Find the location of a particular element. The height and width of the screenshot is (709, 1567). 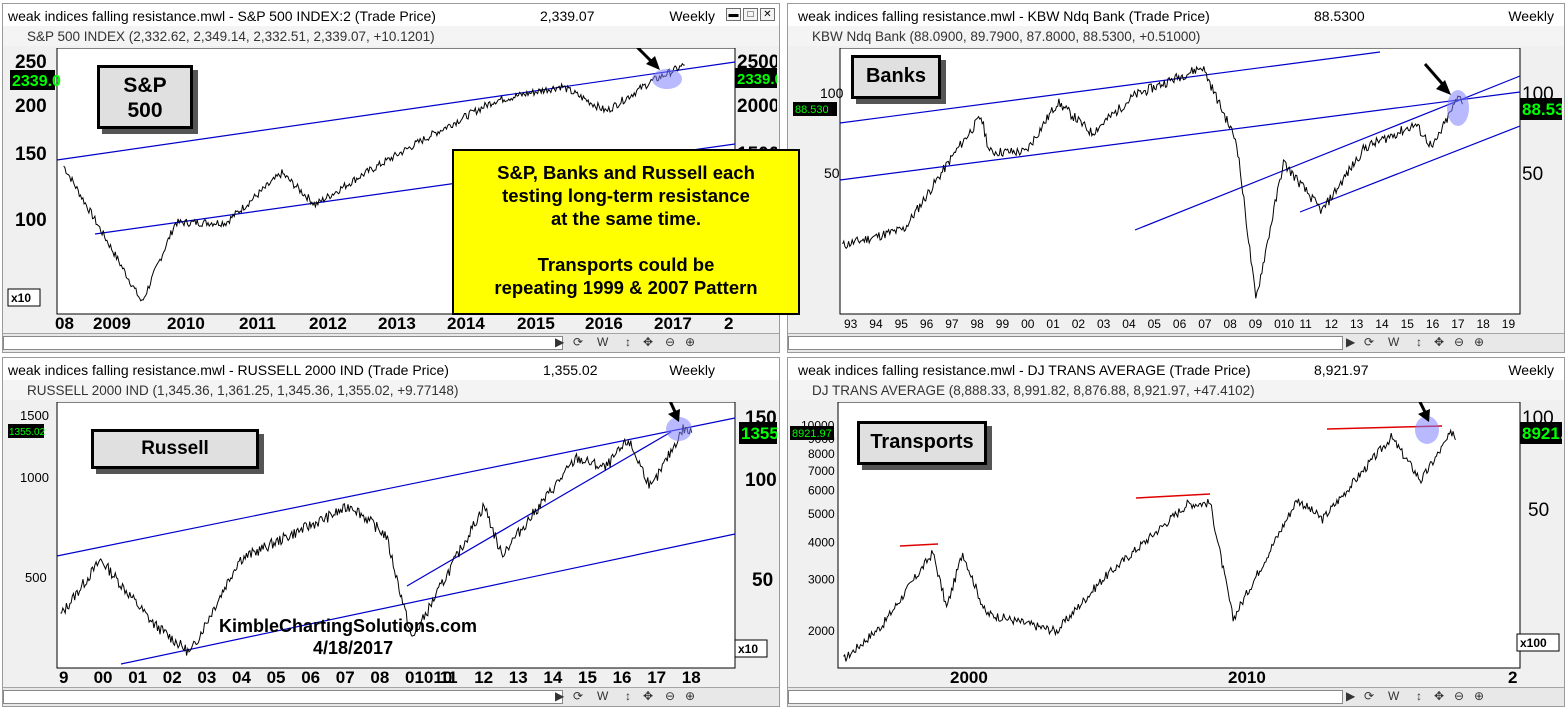

x-tick: 2016 is located at coordinates (604, 323).